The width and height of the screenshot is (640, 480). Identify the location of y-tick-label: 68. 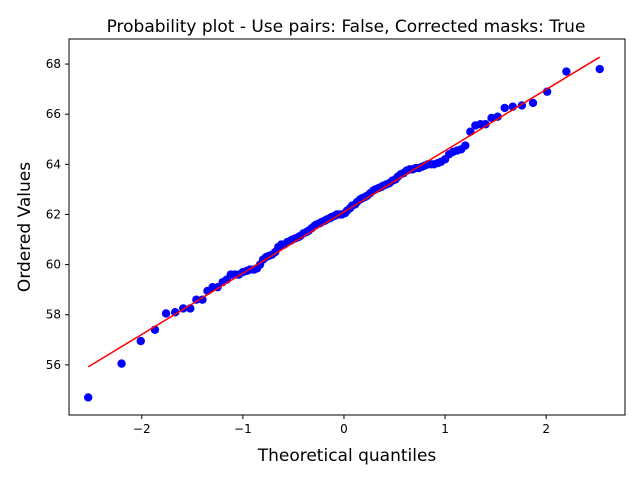
(53, 64).